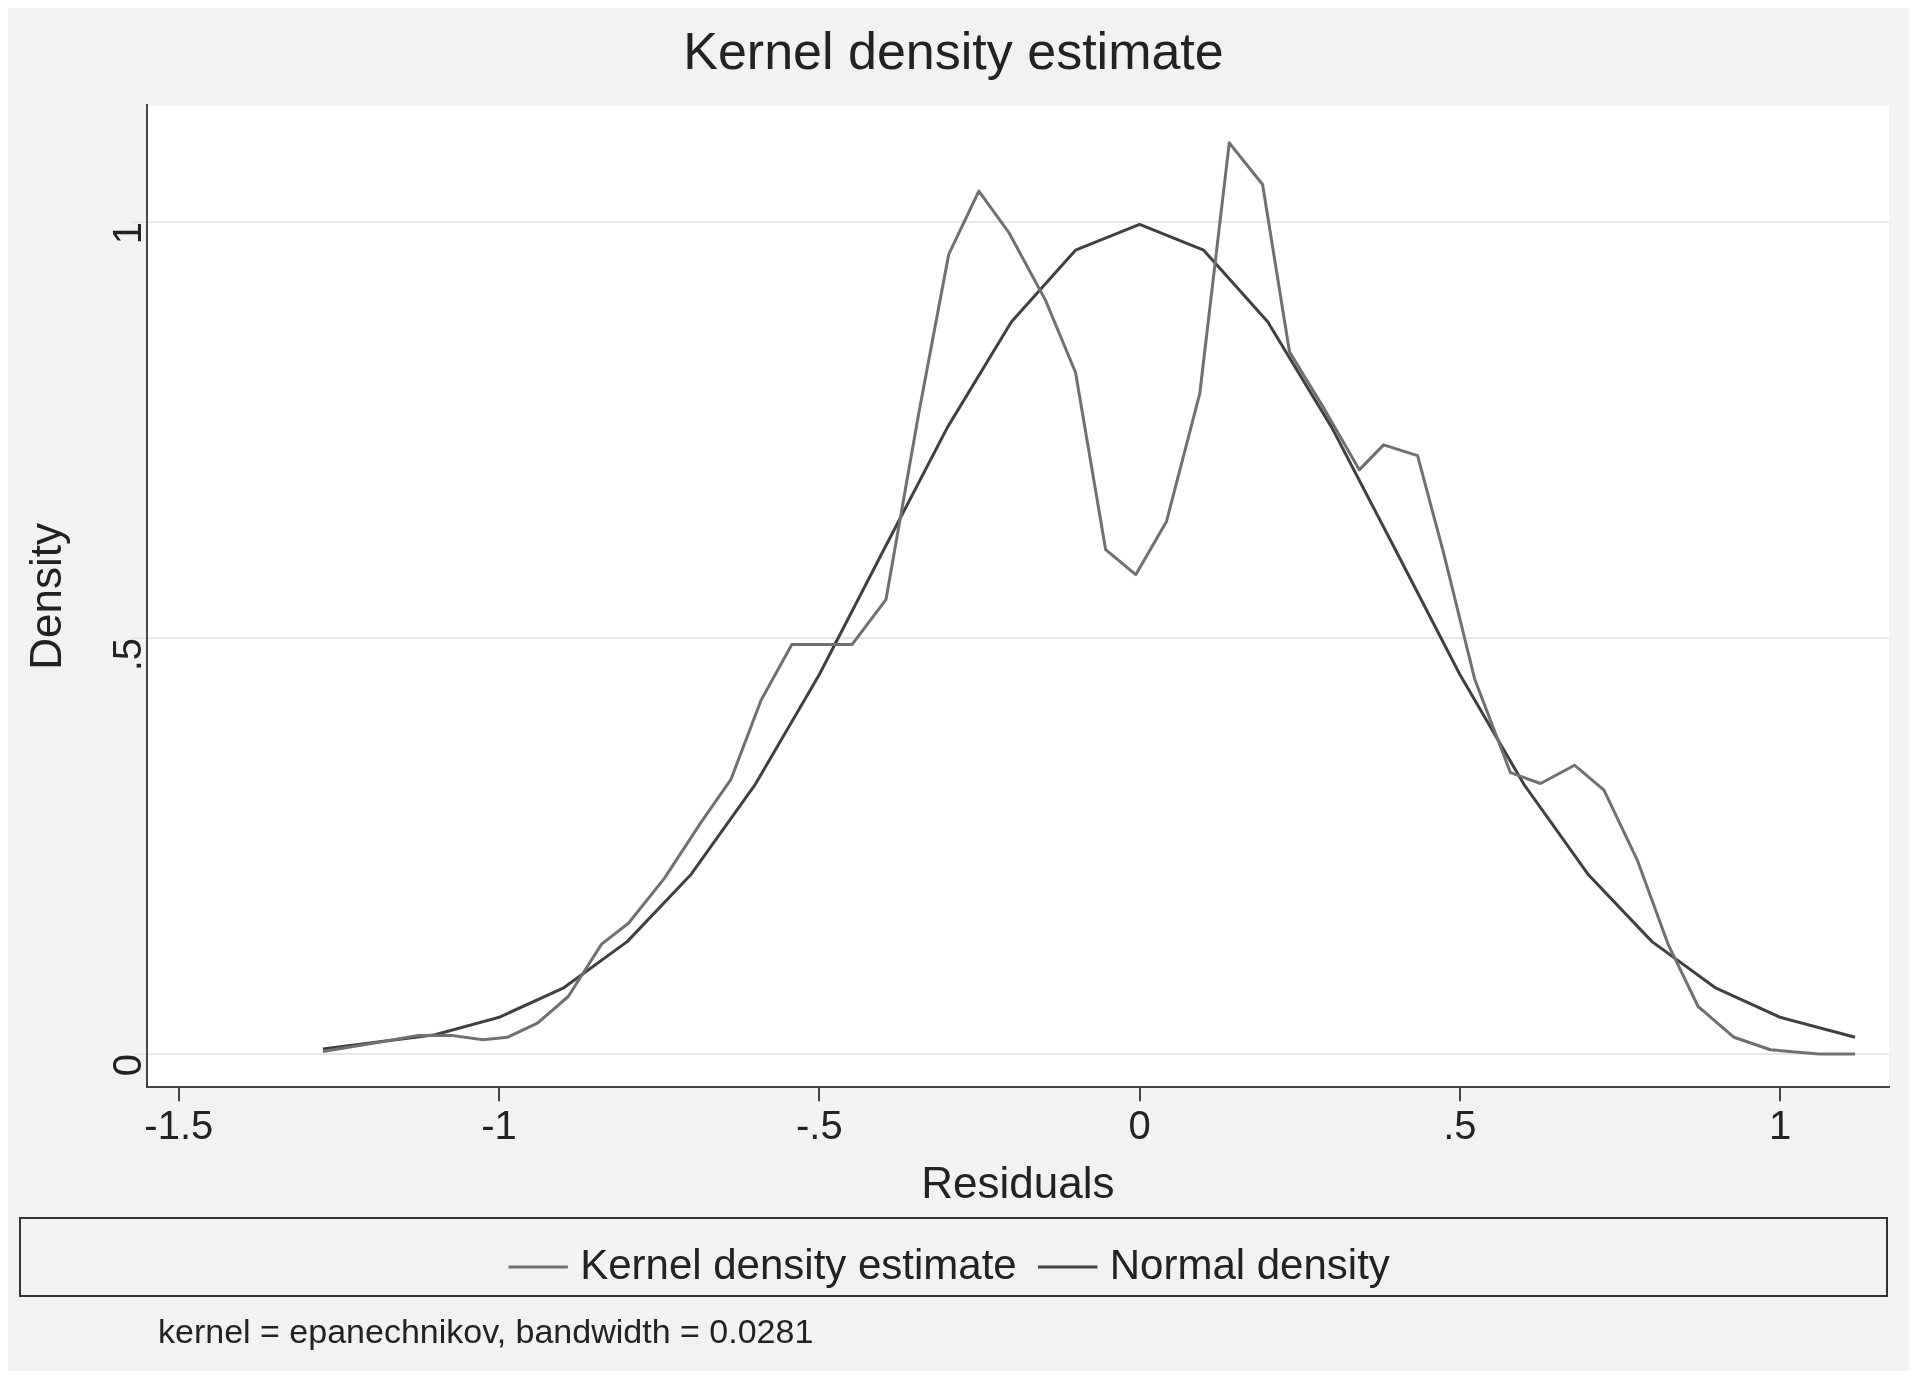 Image resolution: width=1917 pixels, height=1393 pixels. I want to click on x-tick-label: -.5, so click(819, 1125).